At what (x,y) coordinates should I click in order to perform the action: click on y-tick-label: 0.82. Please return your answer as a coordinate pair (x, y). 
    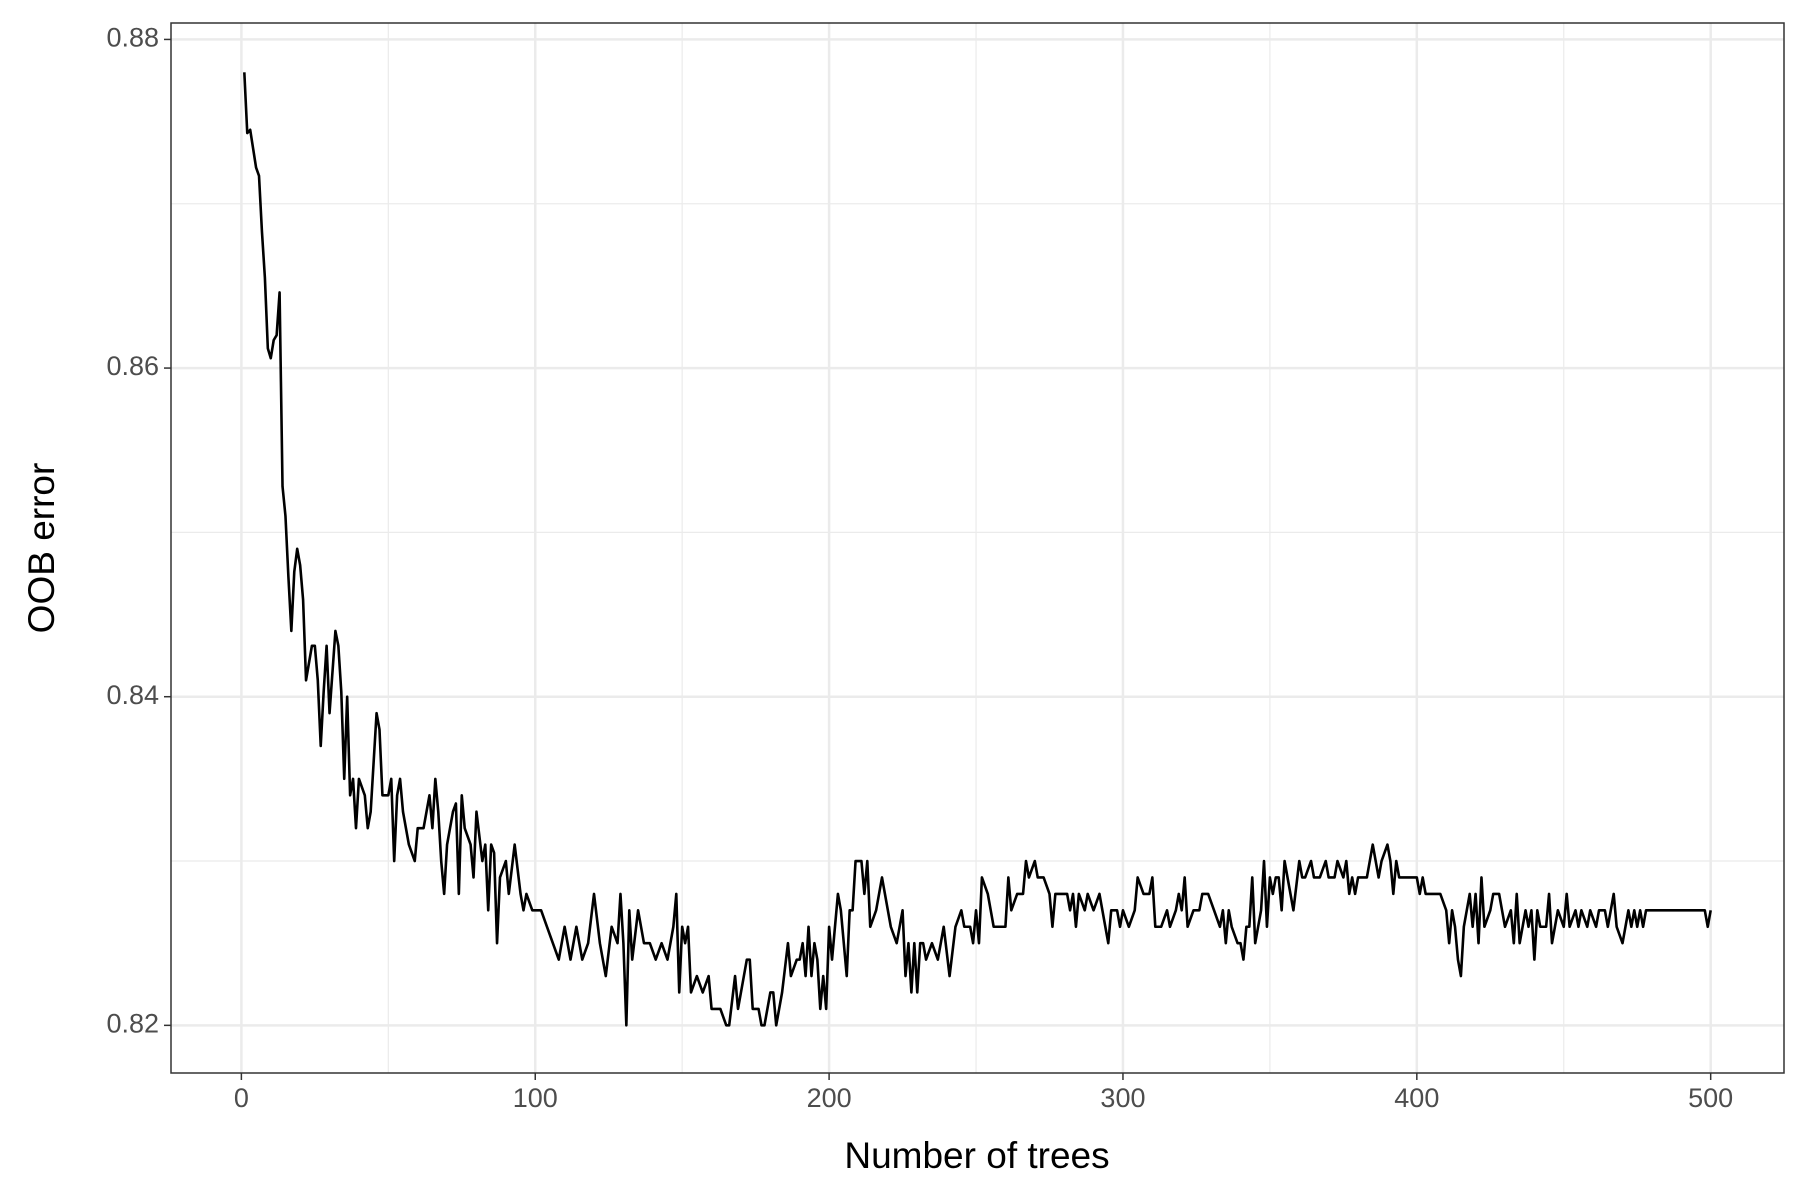
    Looking at the image, I should click on (132, 1023).